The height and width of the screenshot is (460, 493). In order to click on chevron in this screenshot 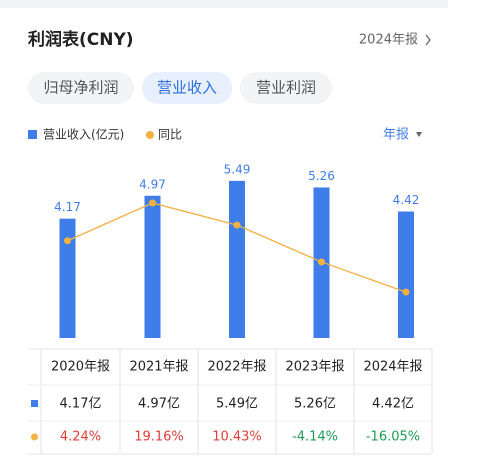, I will do `click(428, 40)`.